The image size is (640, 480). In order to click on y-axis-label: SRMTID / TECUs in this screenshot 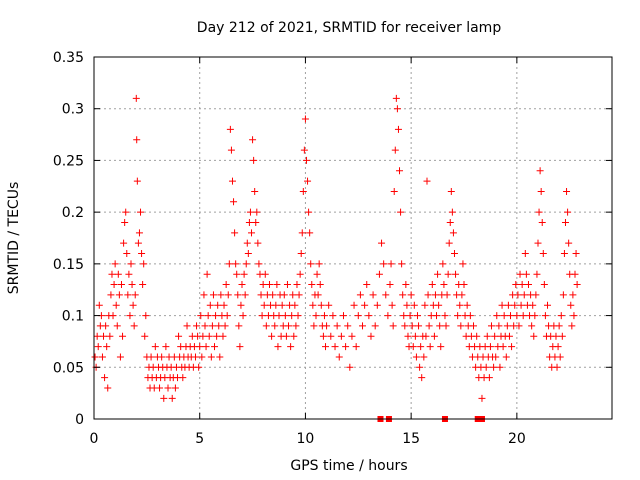, I will do `click(14, 238)`.